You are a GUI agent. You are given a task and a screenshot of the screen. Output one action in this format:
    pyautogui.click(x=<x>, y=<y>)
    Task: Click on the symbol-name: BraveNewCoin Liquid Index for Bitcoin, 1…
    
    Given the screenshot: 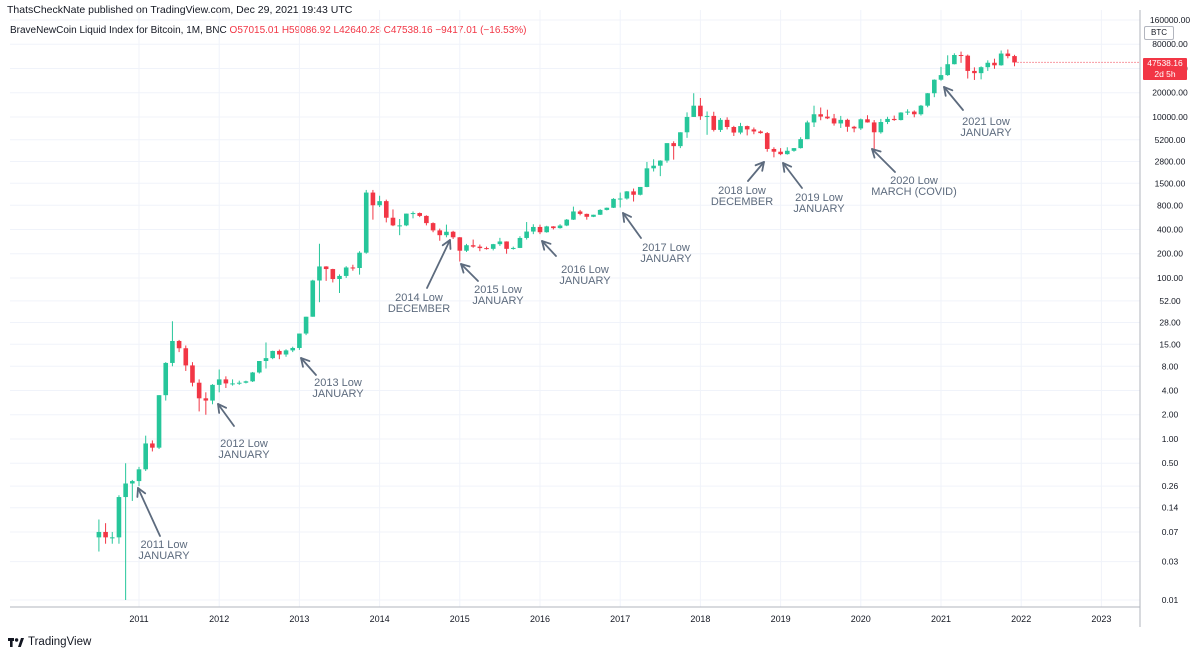 What is the action you would take?
    pyautogui.click(x=118, y=30)
    